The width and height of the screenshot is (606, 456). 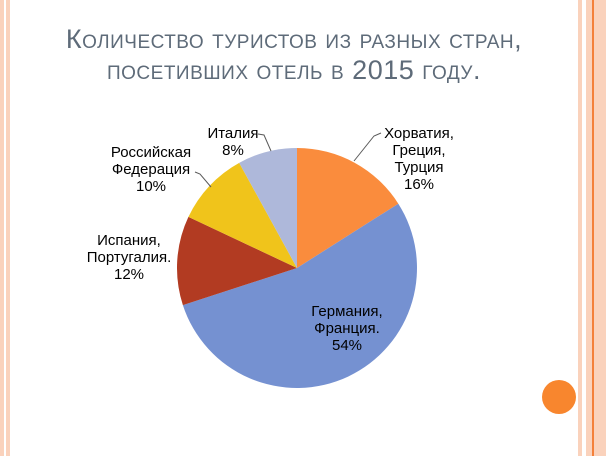 What do you see at coordinates (203, 179) in the screenshot?
I see `leader-line-russia` at bounding box center [203, 179].